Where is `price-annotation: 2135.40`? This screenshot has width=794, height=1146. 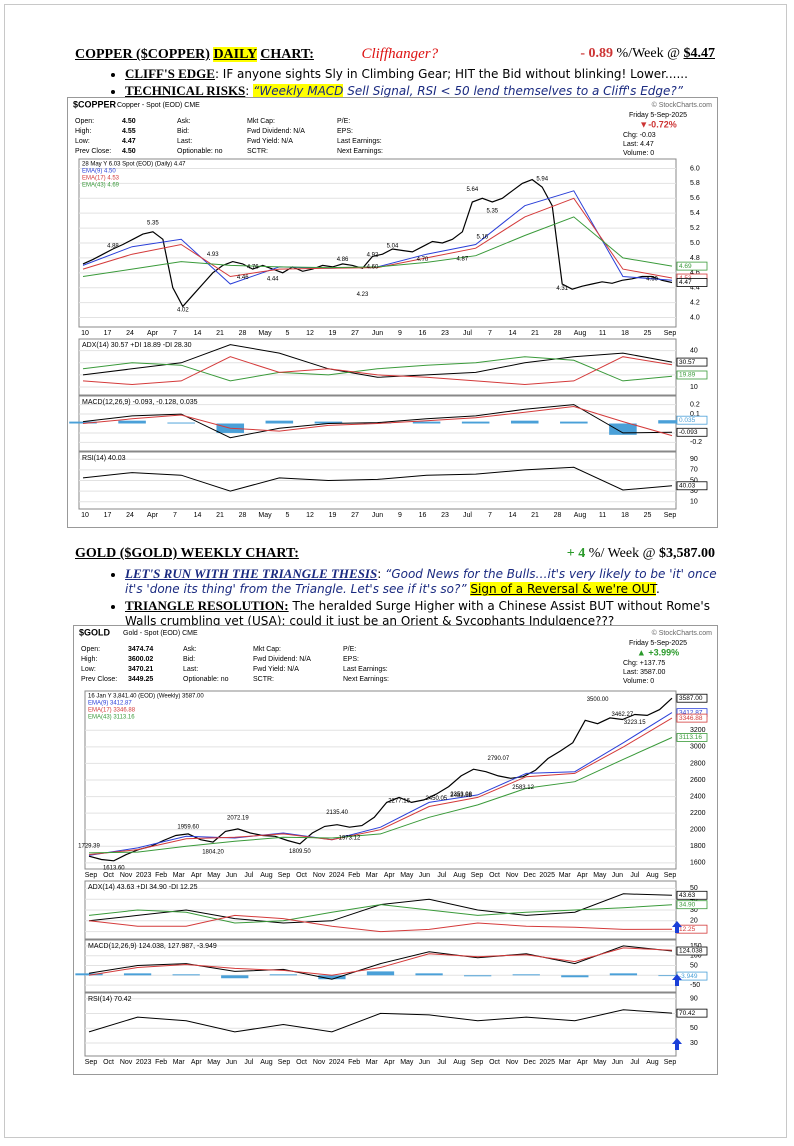
price-annotation: 2135.40 is located at coordinates (337, 813).